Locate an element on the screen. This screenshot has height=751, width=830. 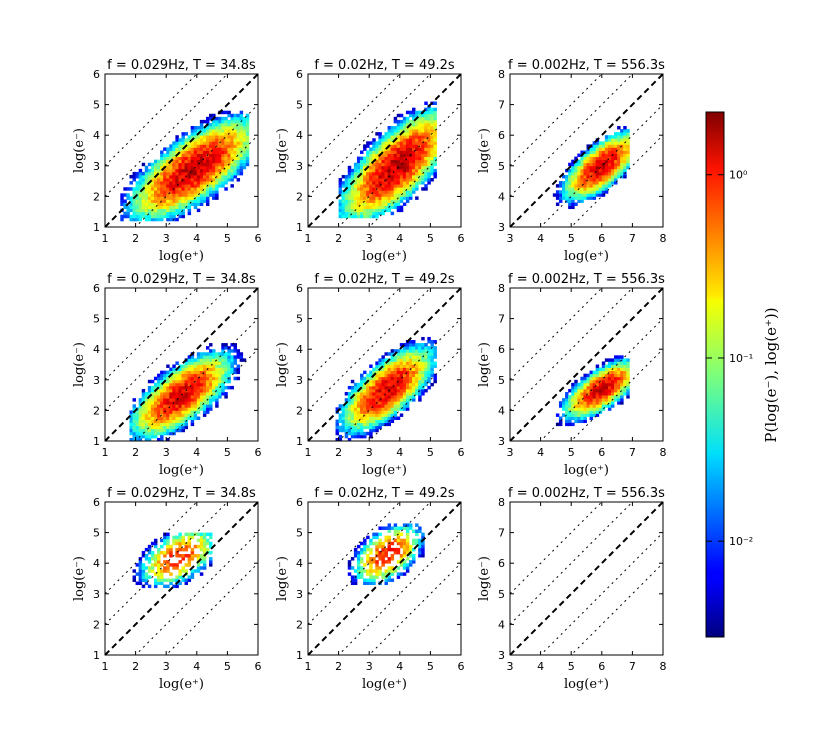
diagonal-lines is located at coordinates (384, 150).